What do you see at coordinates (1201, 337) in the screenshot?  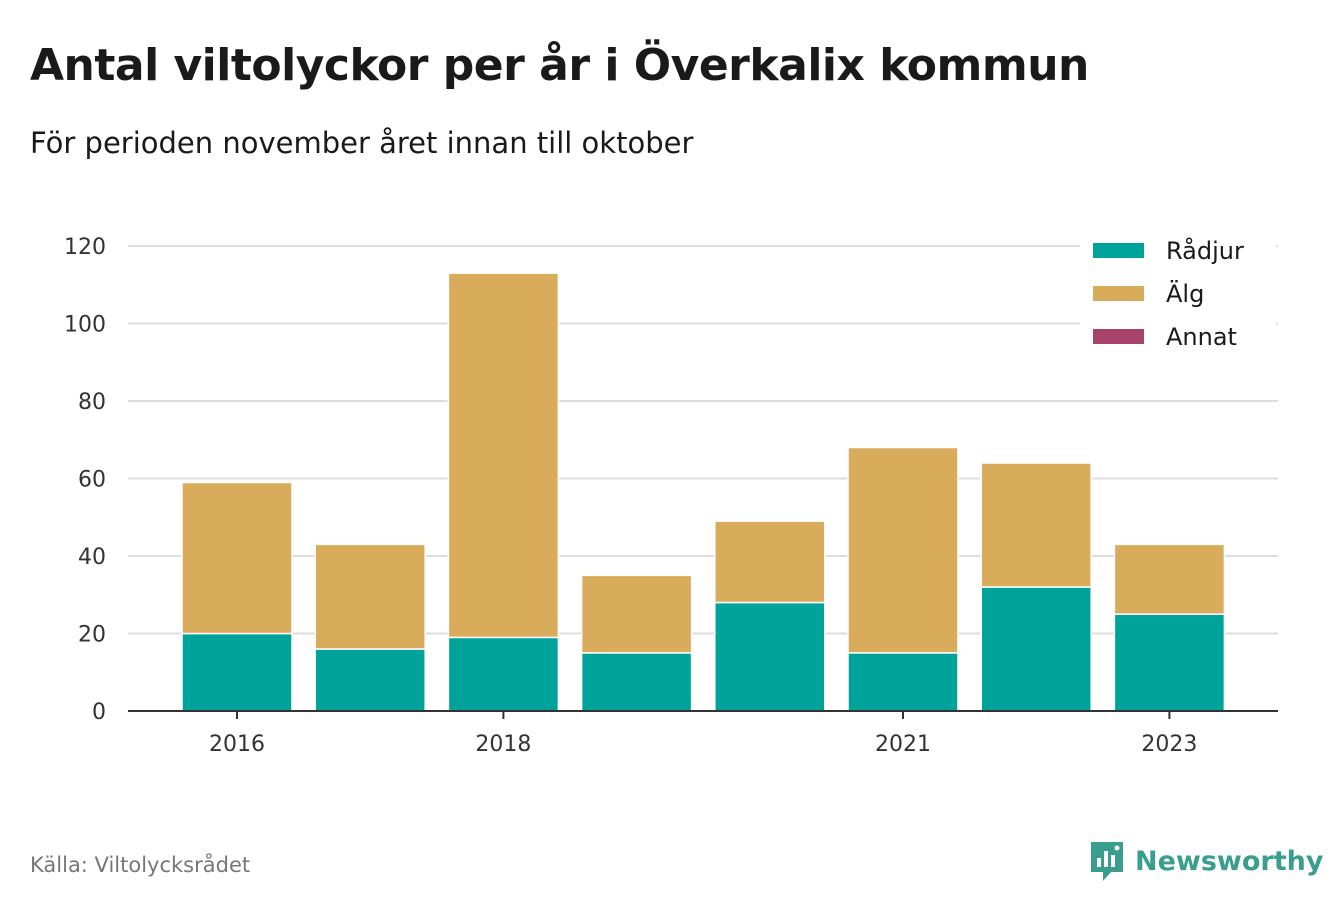 I see `legend-label: Annat` at bounding box center [1201, 337].